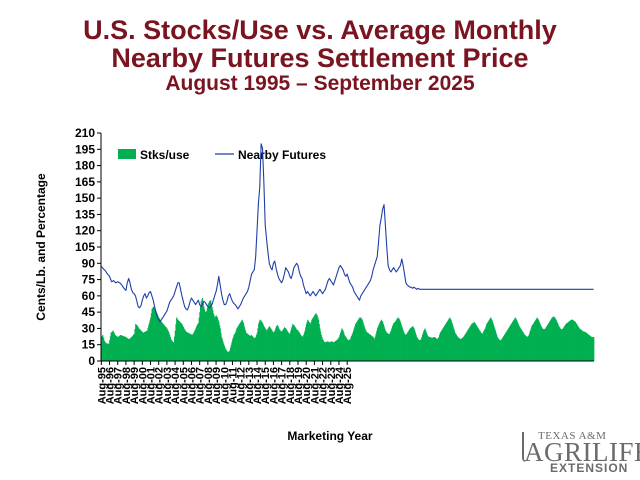 The height and width of the screenshot is (480, 640). What do you see at coordinates (85, 198) in the screenshot?
I see `y-tick-label: 150` at bounding box center [85, 198].